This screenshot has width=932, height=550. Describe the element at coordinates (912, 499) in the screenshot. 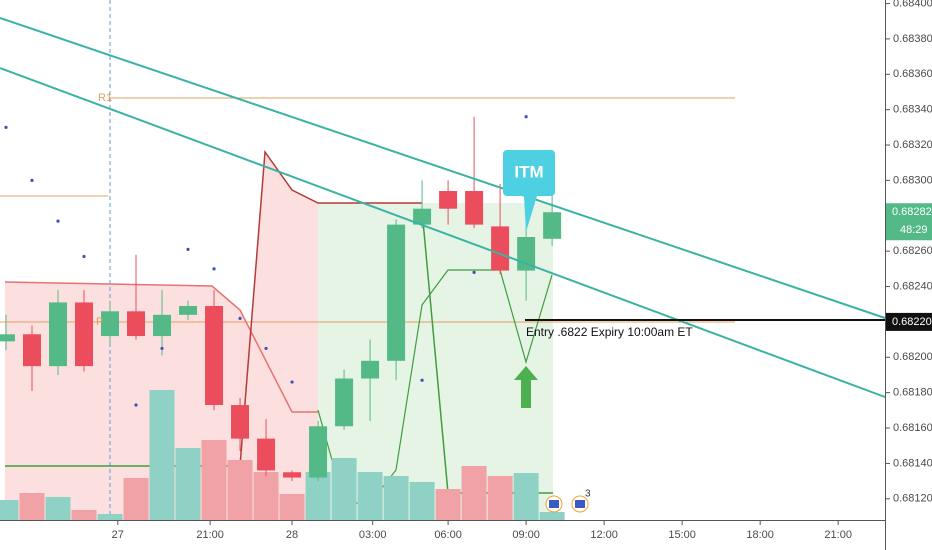

I see `y-tick-label: 0.68120` at that location.